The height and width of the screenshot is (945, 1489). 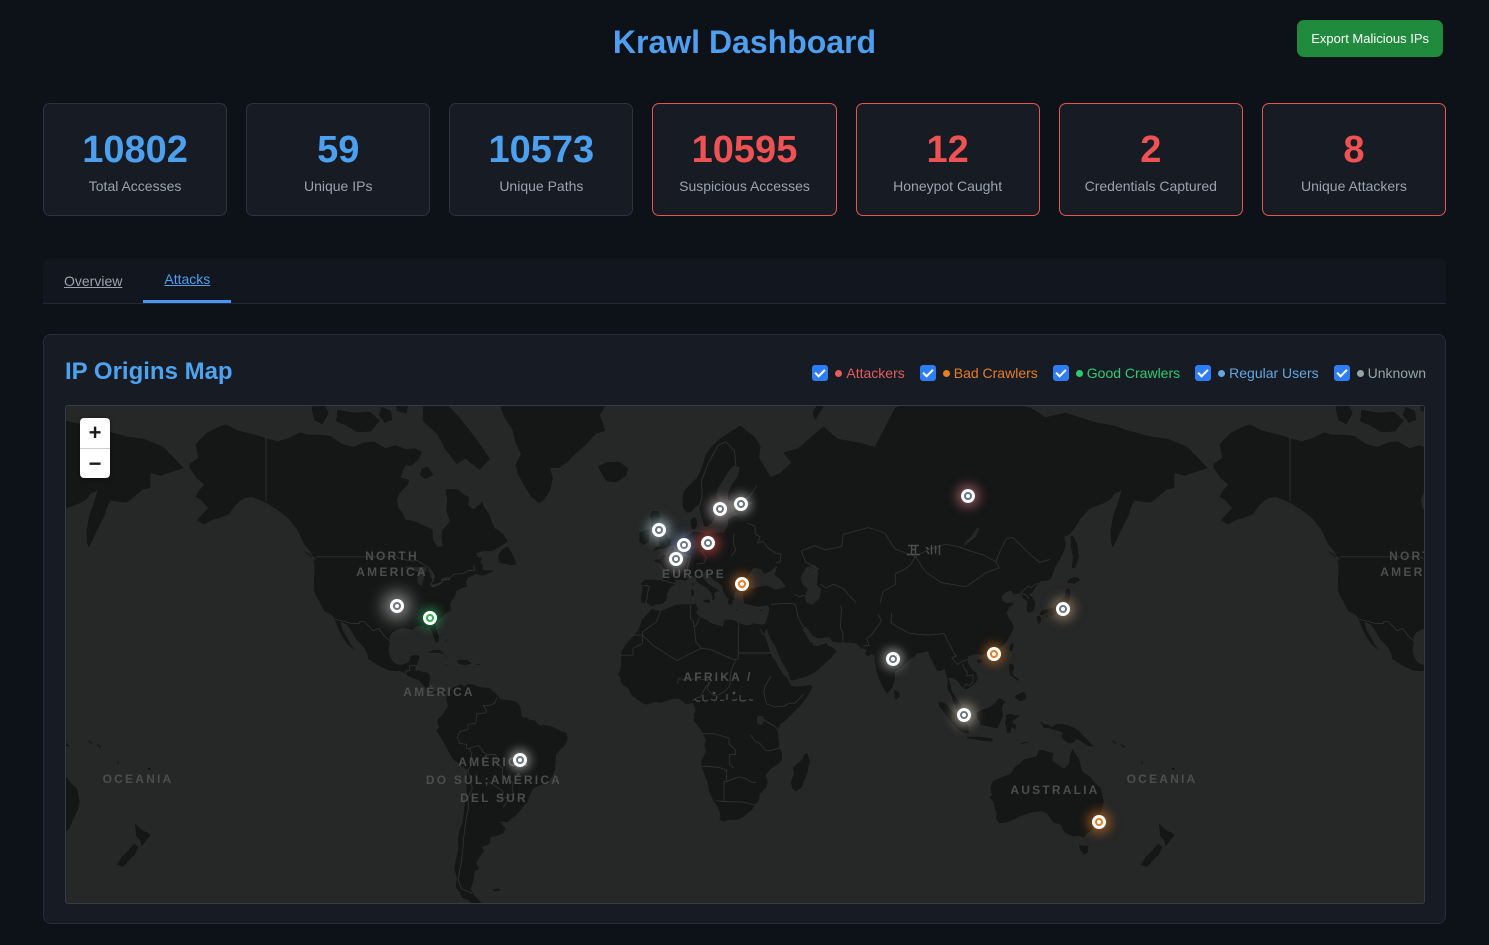 I want to click on svg-text: EUROPE, so click(x=694, y=574).